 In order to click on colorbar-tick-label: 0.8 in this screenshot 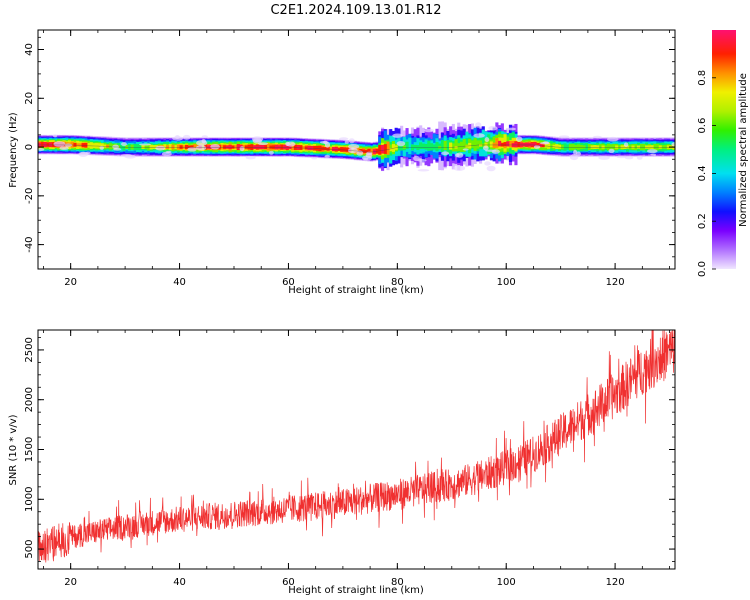, I will do `click(702, 78)`.